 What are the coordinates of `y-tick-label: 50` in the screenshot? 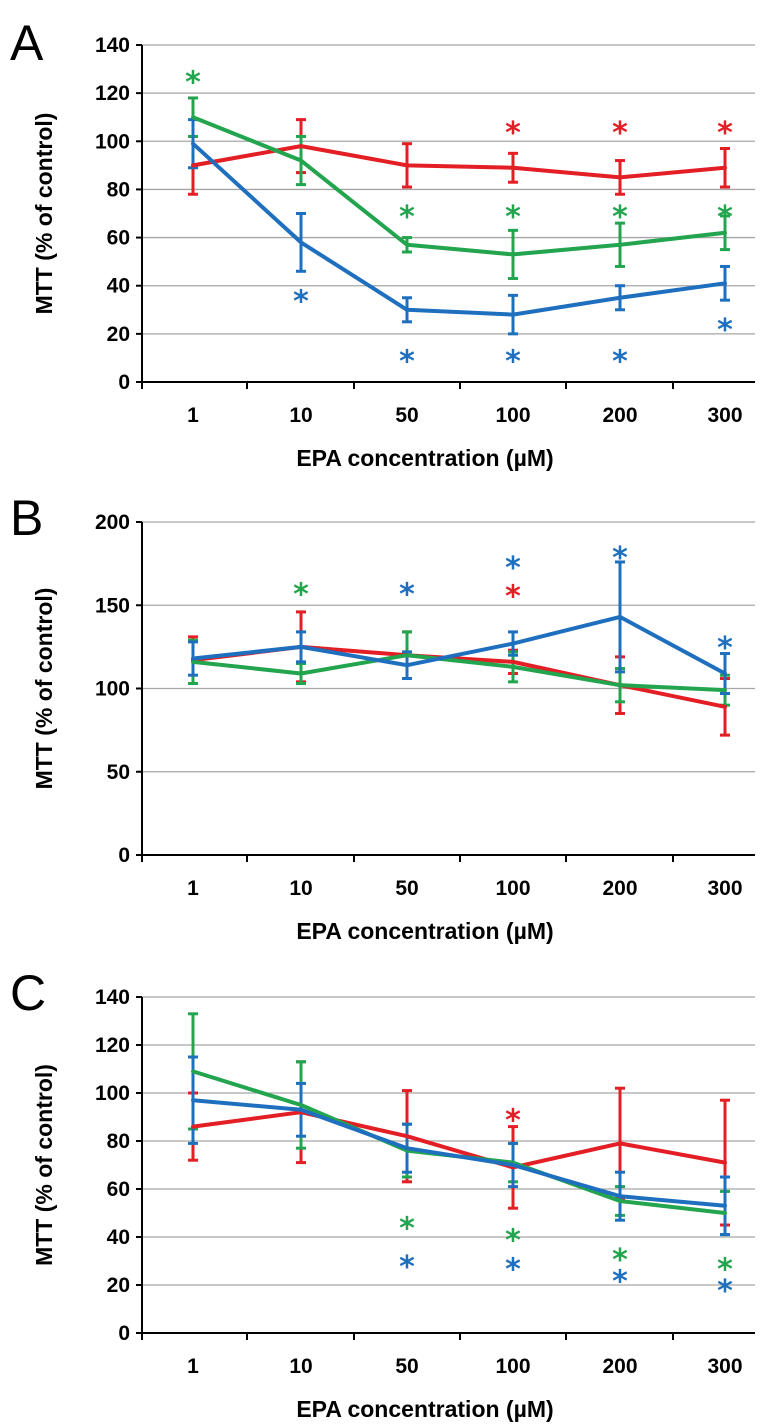 It's located at (118, 772).